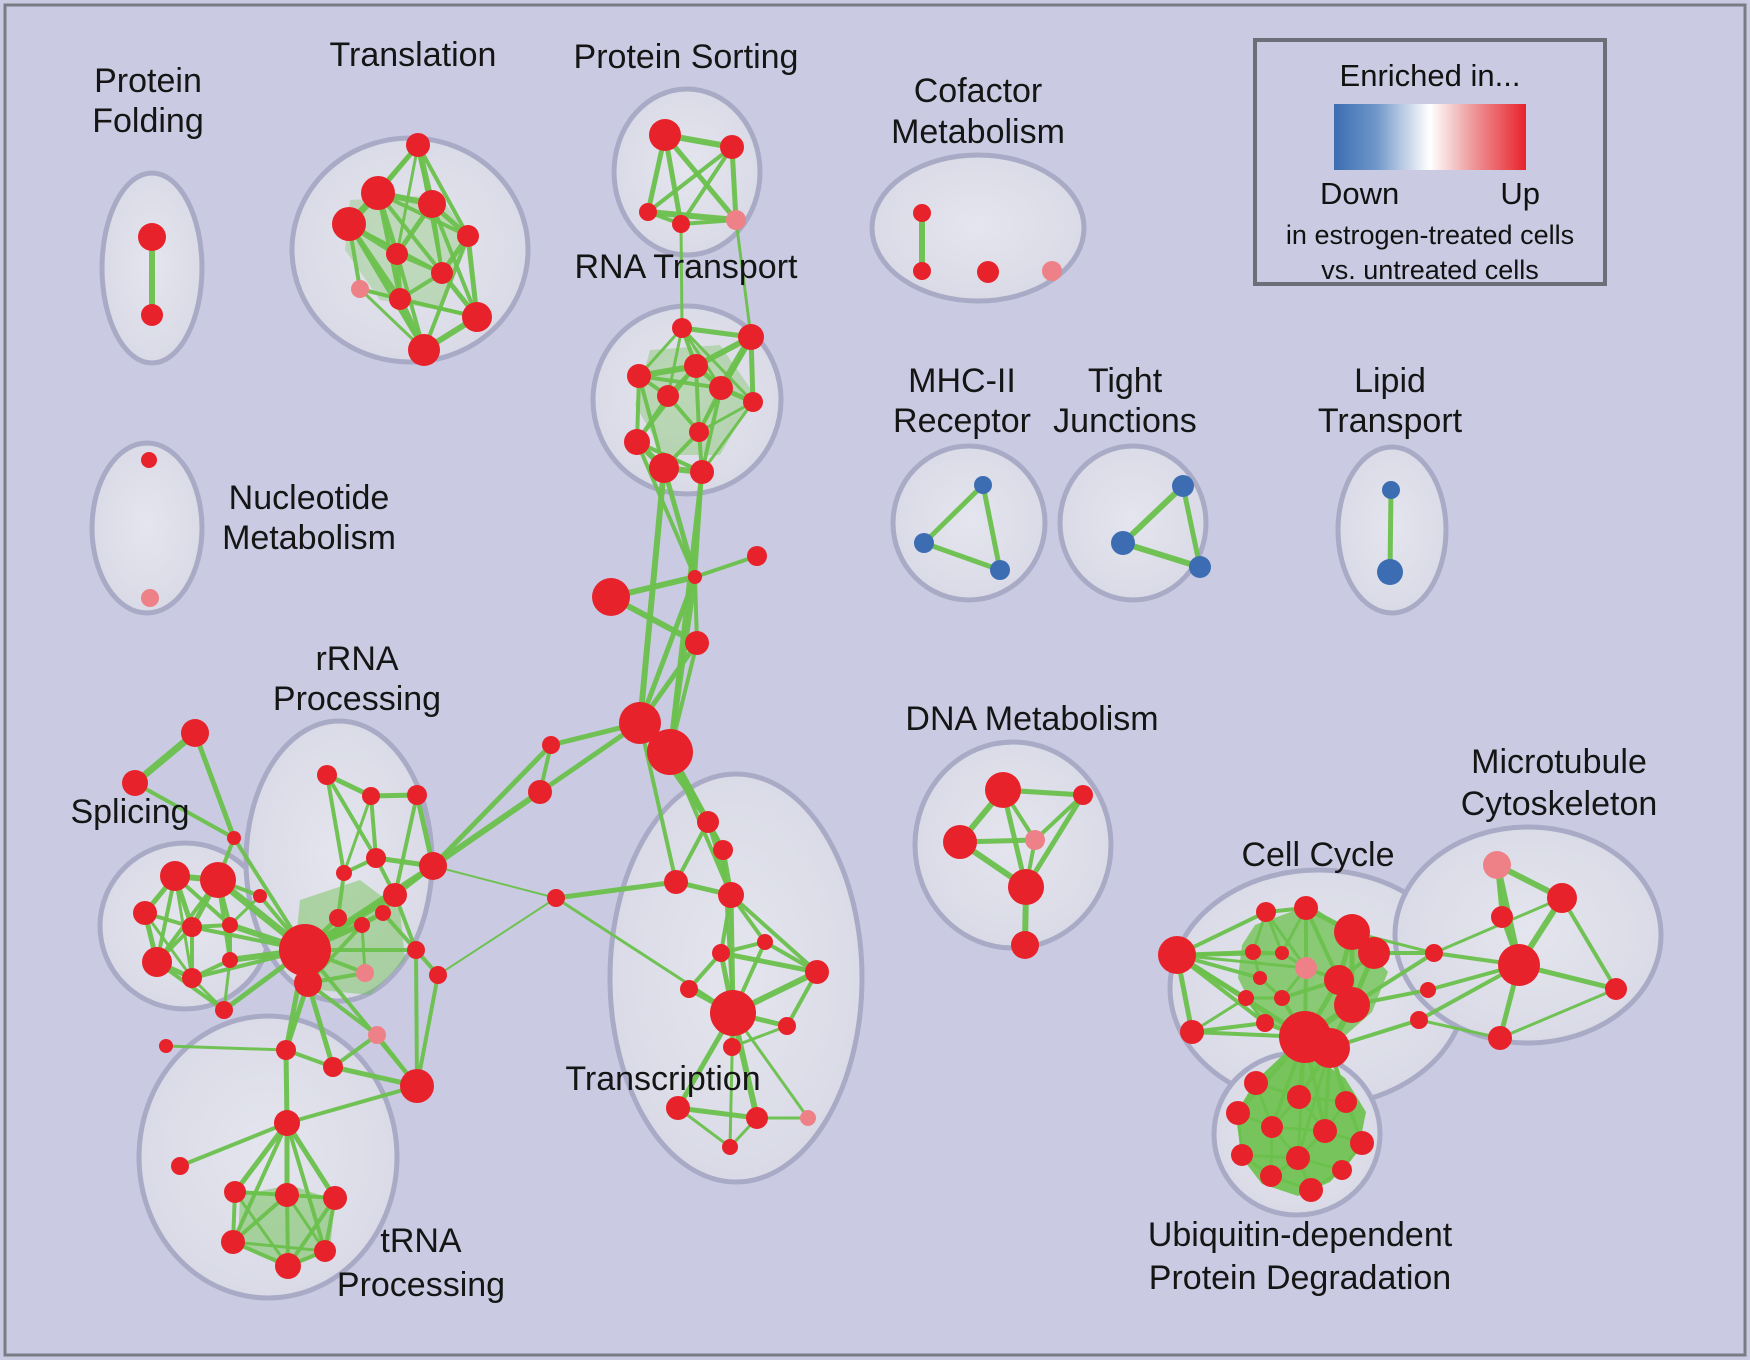 This screenshot has height=1360, width=1750. I want to click on cluster-label-nucleotide-metabolism: Nucleotide, so click(309, 498).